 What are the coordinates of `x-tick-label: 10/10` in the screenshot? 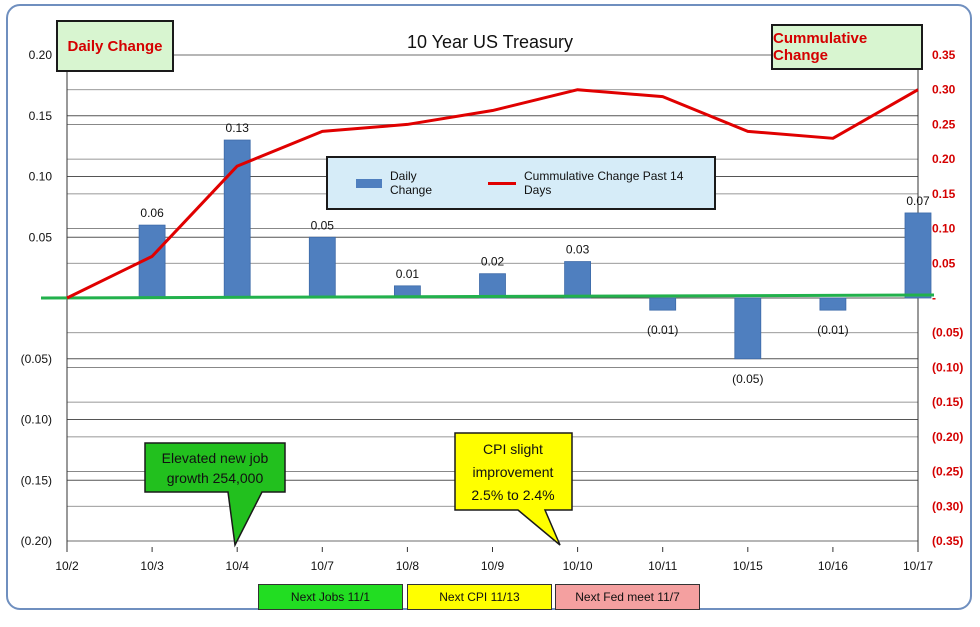 It's located at (578, 566).